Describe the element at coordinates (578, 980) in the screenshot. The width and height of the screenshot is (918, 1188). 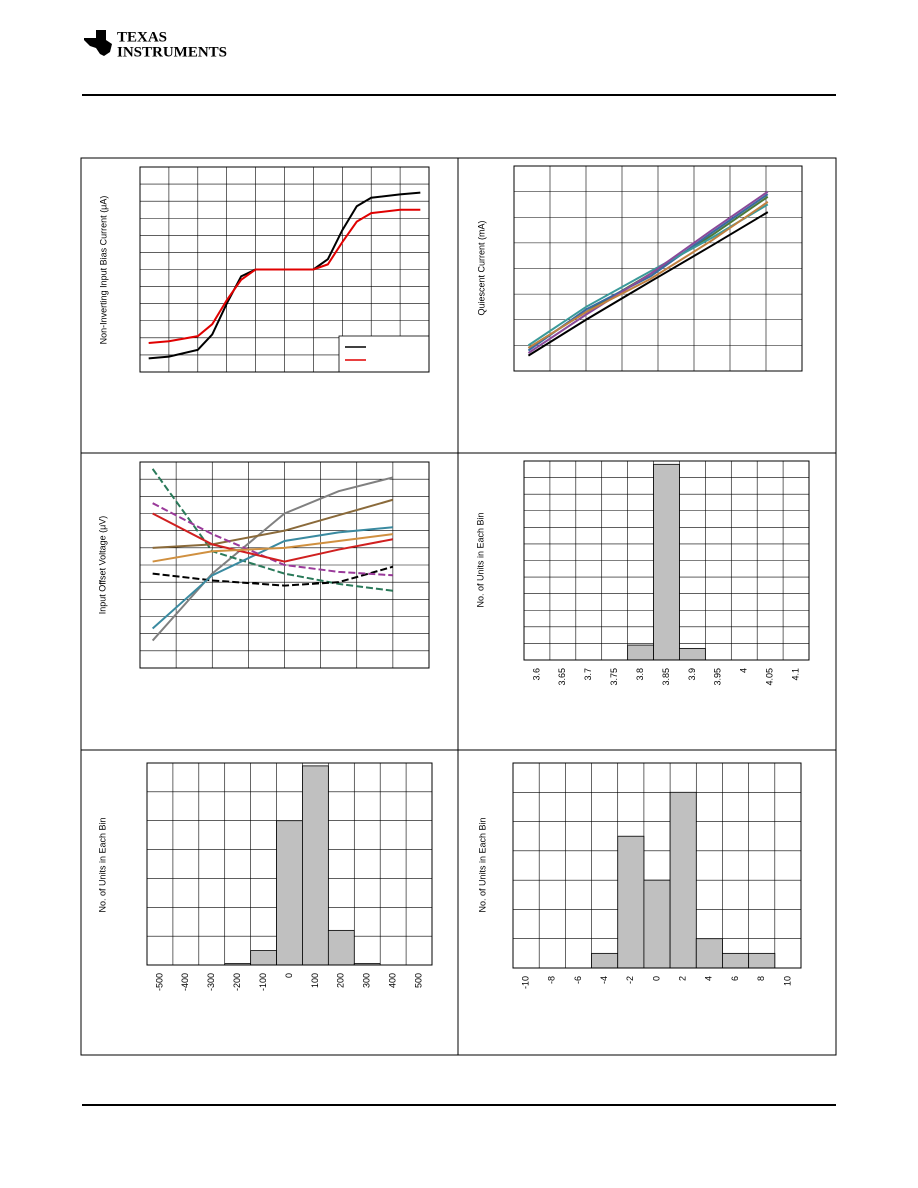
I see `x-tick-label: -6` at that location.